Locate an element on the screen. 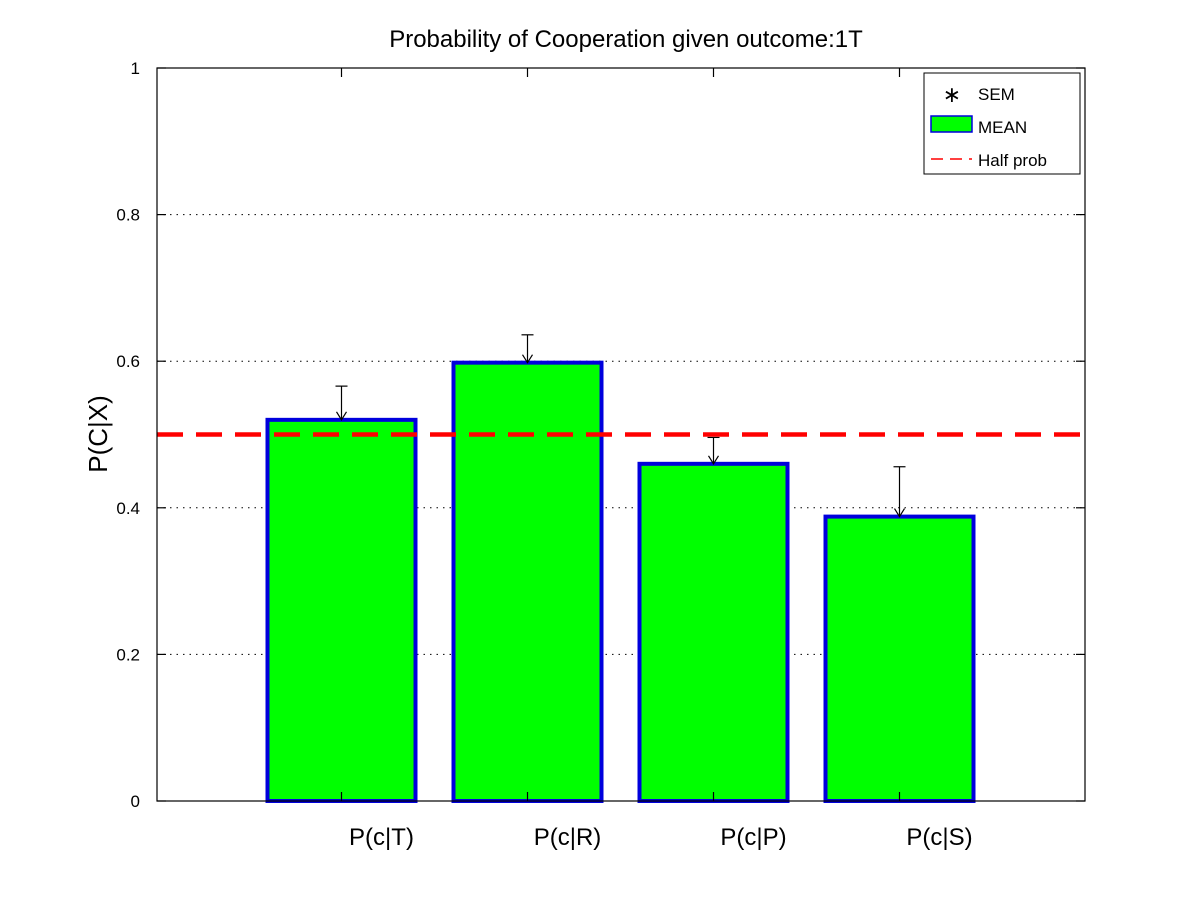 The width and height of the screenshot is (1200, 900). x-category-label-1: P(c|T) is located at coordinates (381, 837).